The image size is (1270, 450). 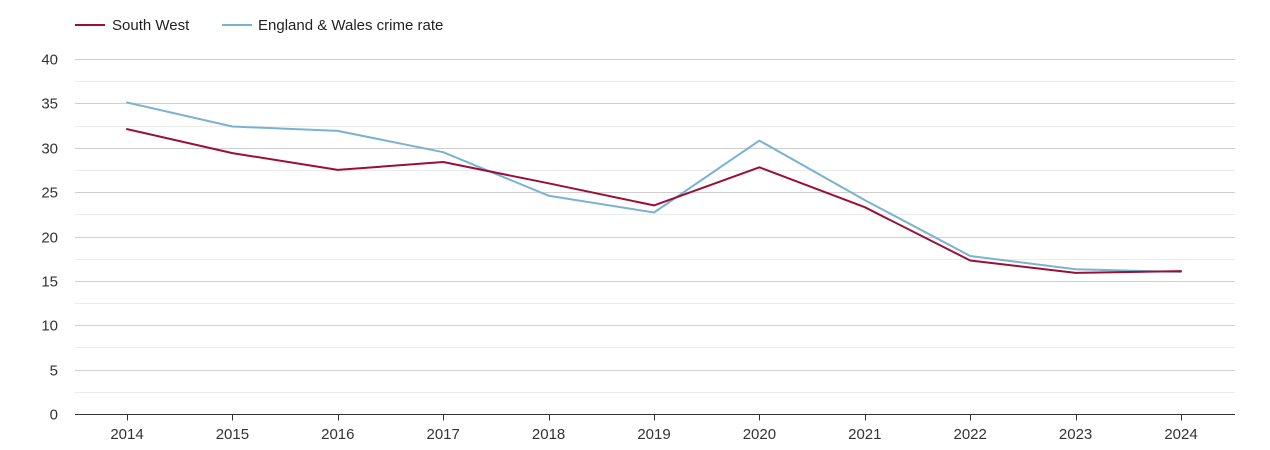 What do you see at coordinates (49, 60) in the screenshot?
I see `y-tick-label: 40` at bounding box center [49, 60].